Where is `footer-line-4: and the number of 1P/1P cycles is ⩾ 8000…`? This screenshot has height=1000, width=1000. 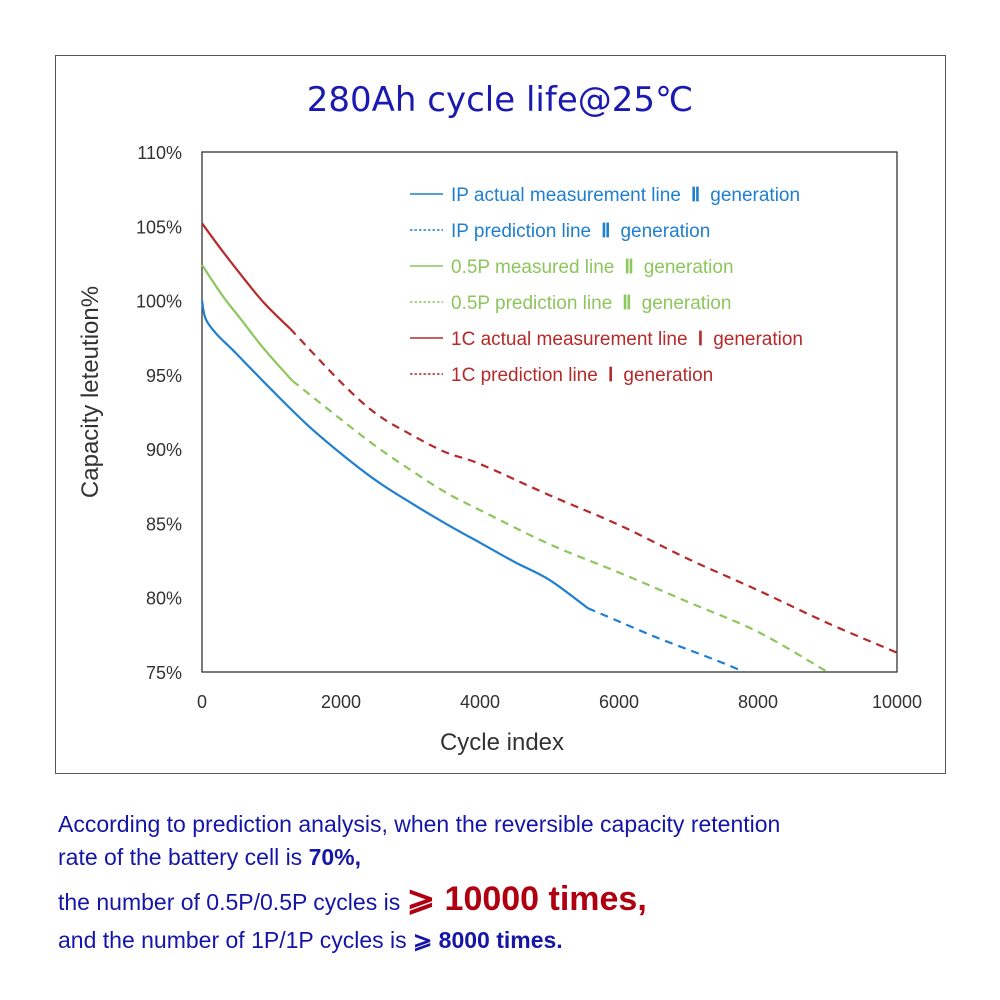 footer-line-4: and the number of 1P/1P cycles is ⩾ 8000… is located at coordinates (419, 940).